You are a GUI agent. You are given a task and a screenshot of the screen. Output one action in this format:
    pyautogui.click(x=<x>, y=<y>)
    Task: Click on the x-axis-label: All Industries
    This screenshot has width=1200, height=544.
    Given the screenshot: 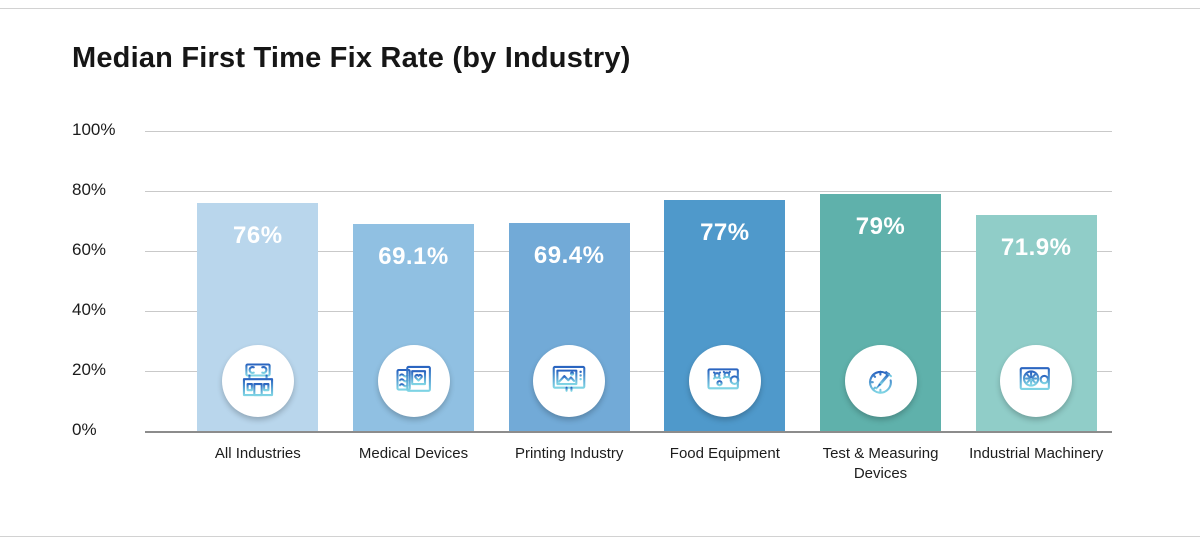 What is the action you would take?
    pyautogui.click(x=257, y=453)
    